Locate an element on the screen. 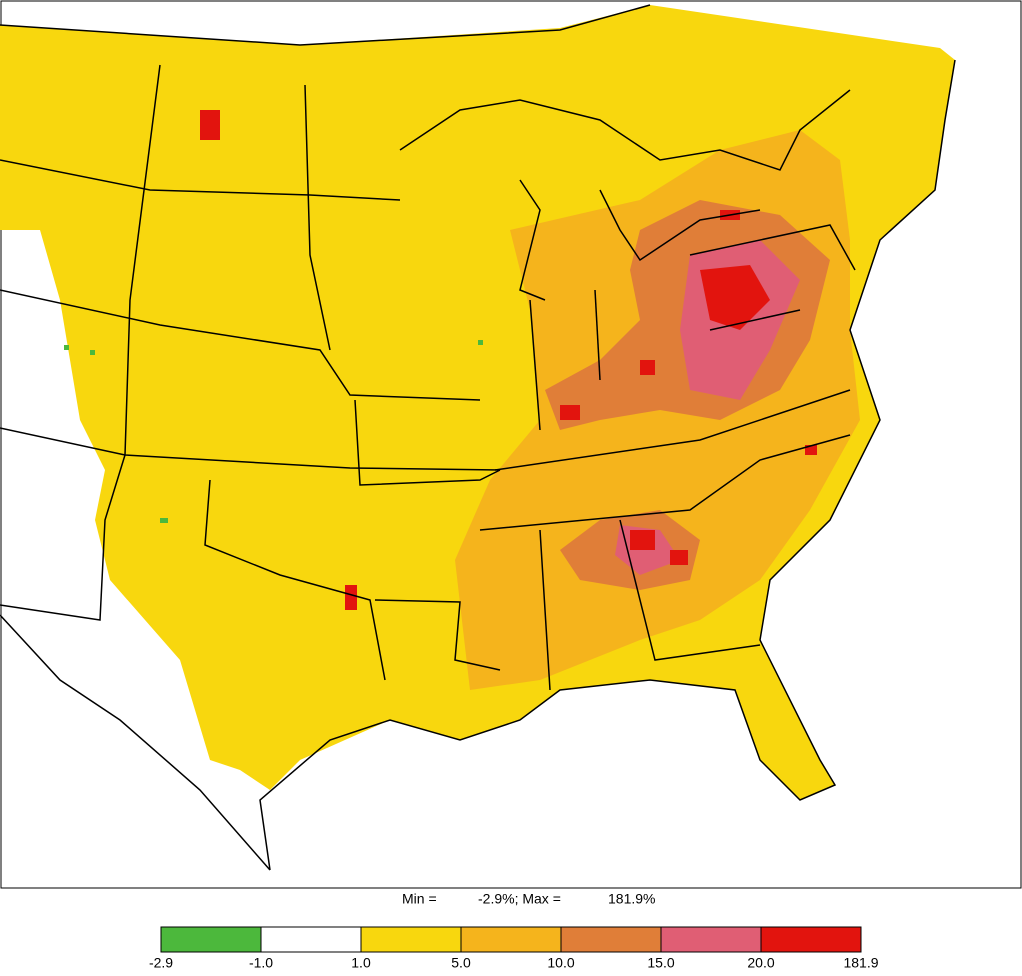 Image resolution: width=1022 pixels, height=976 pixels. summary: Min = -2.9%; Max = 181.9% is located at coordinates (528, 899).